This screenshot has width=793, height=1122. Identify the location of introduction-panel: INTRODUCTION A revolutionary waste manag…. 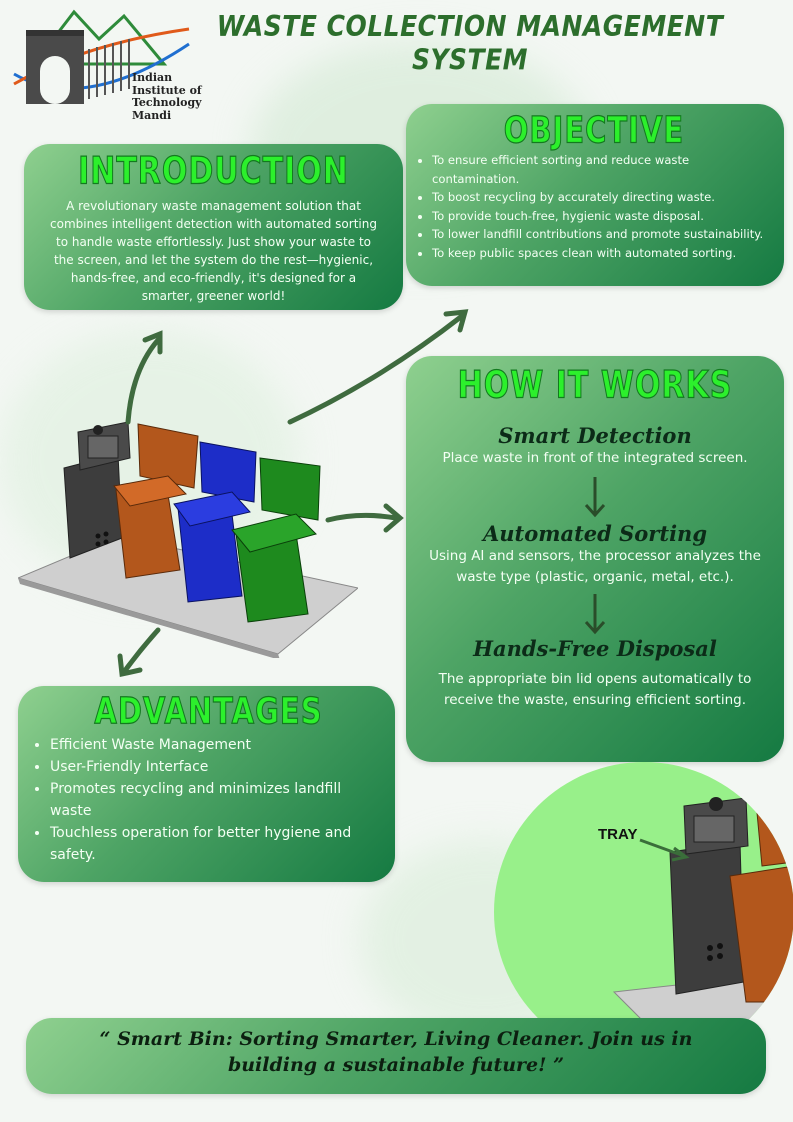
(213, 227).